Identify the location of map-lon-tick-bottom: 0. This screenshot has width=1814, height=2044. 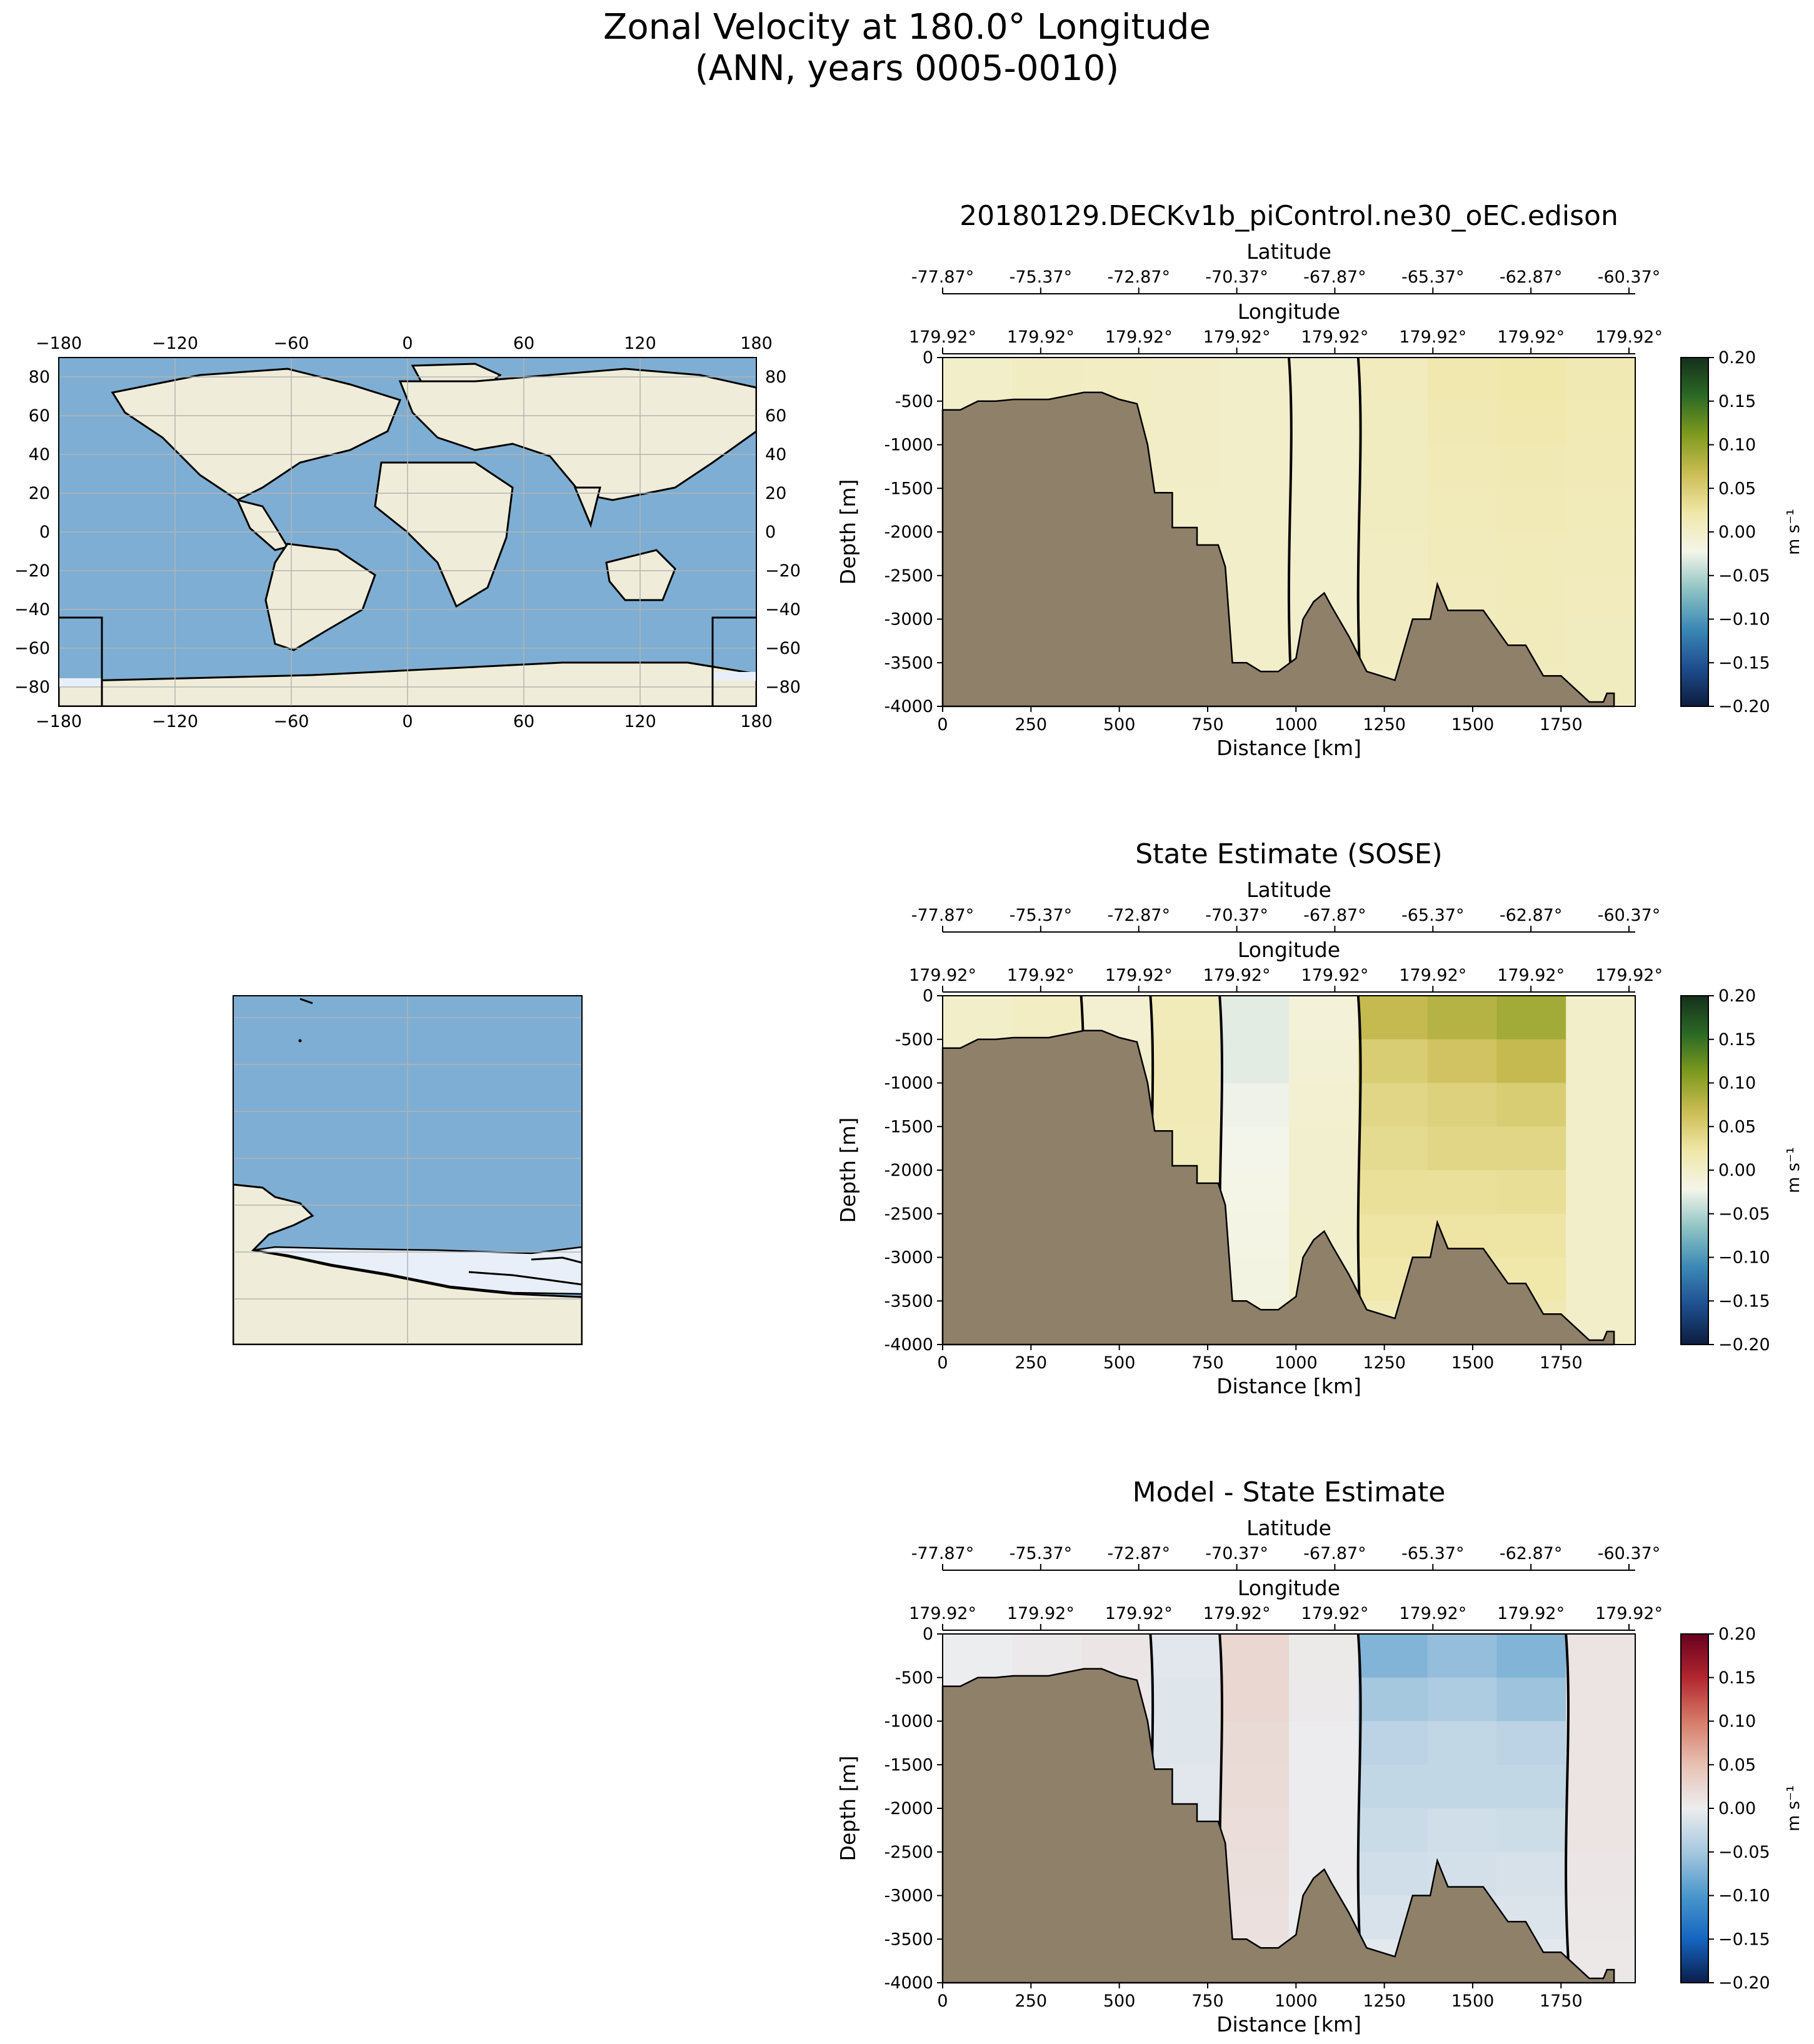
(407, 722).